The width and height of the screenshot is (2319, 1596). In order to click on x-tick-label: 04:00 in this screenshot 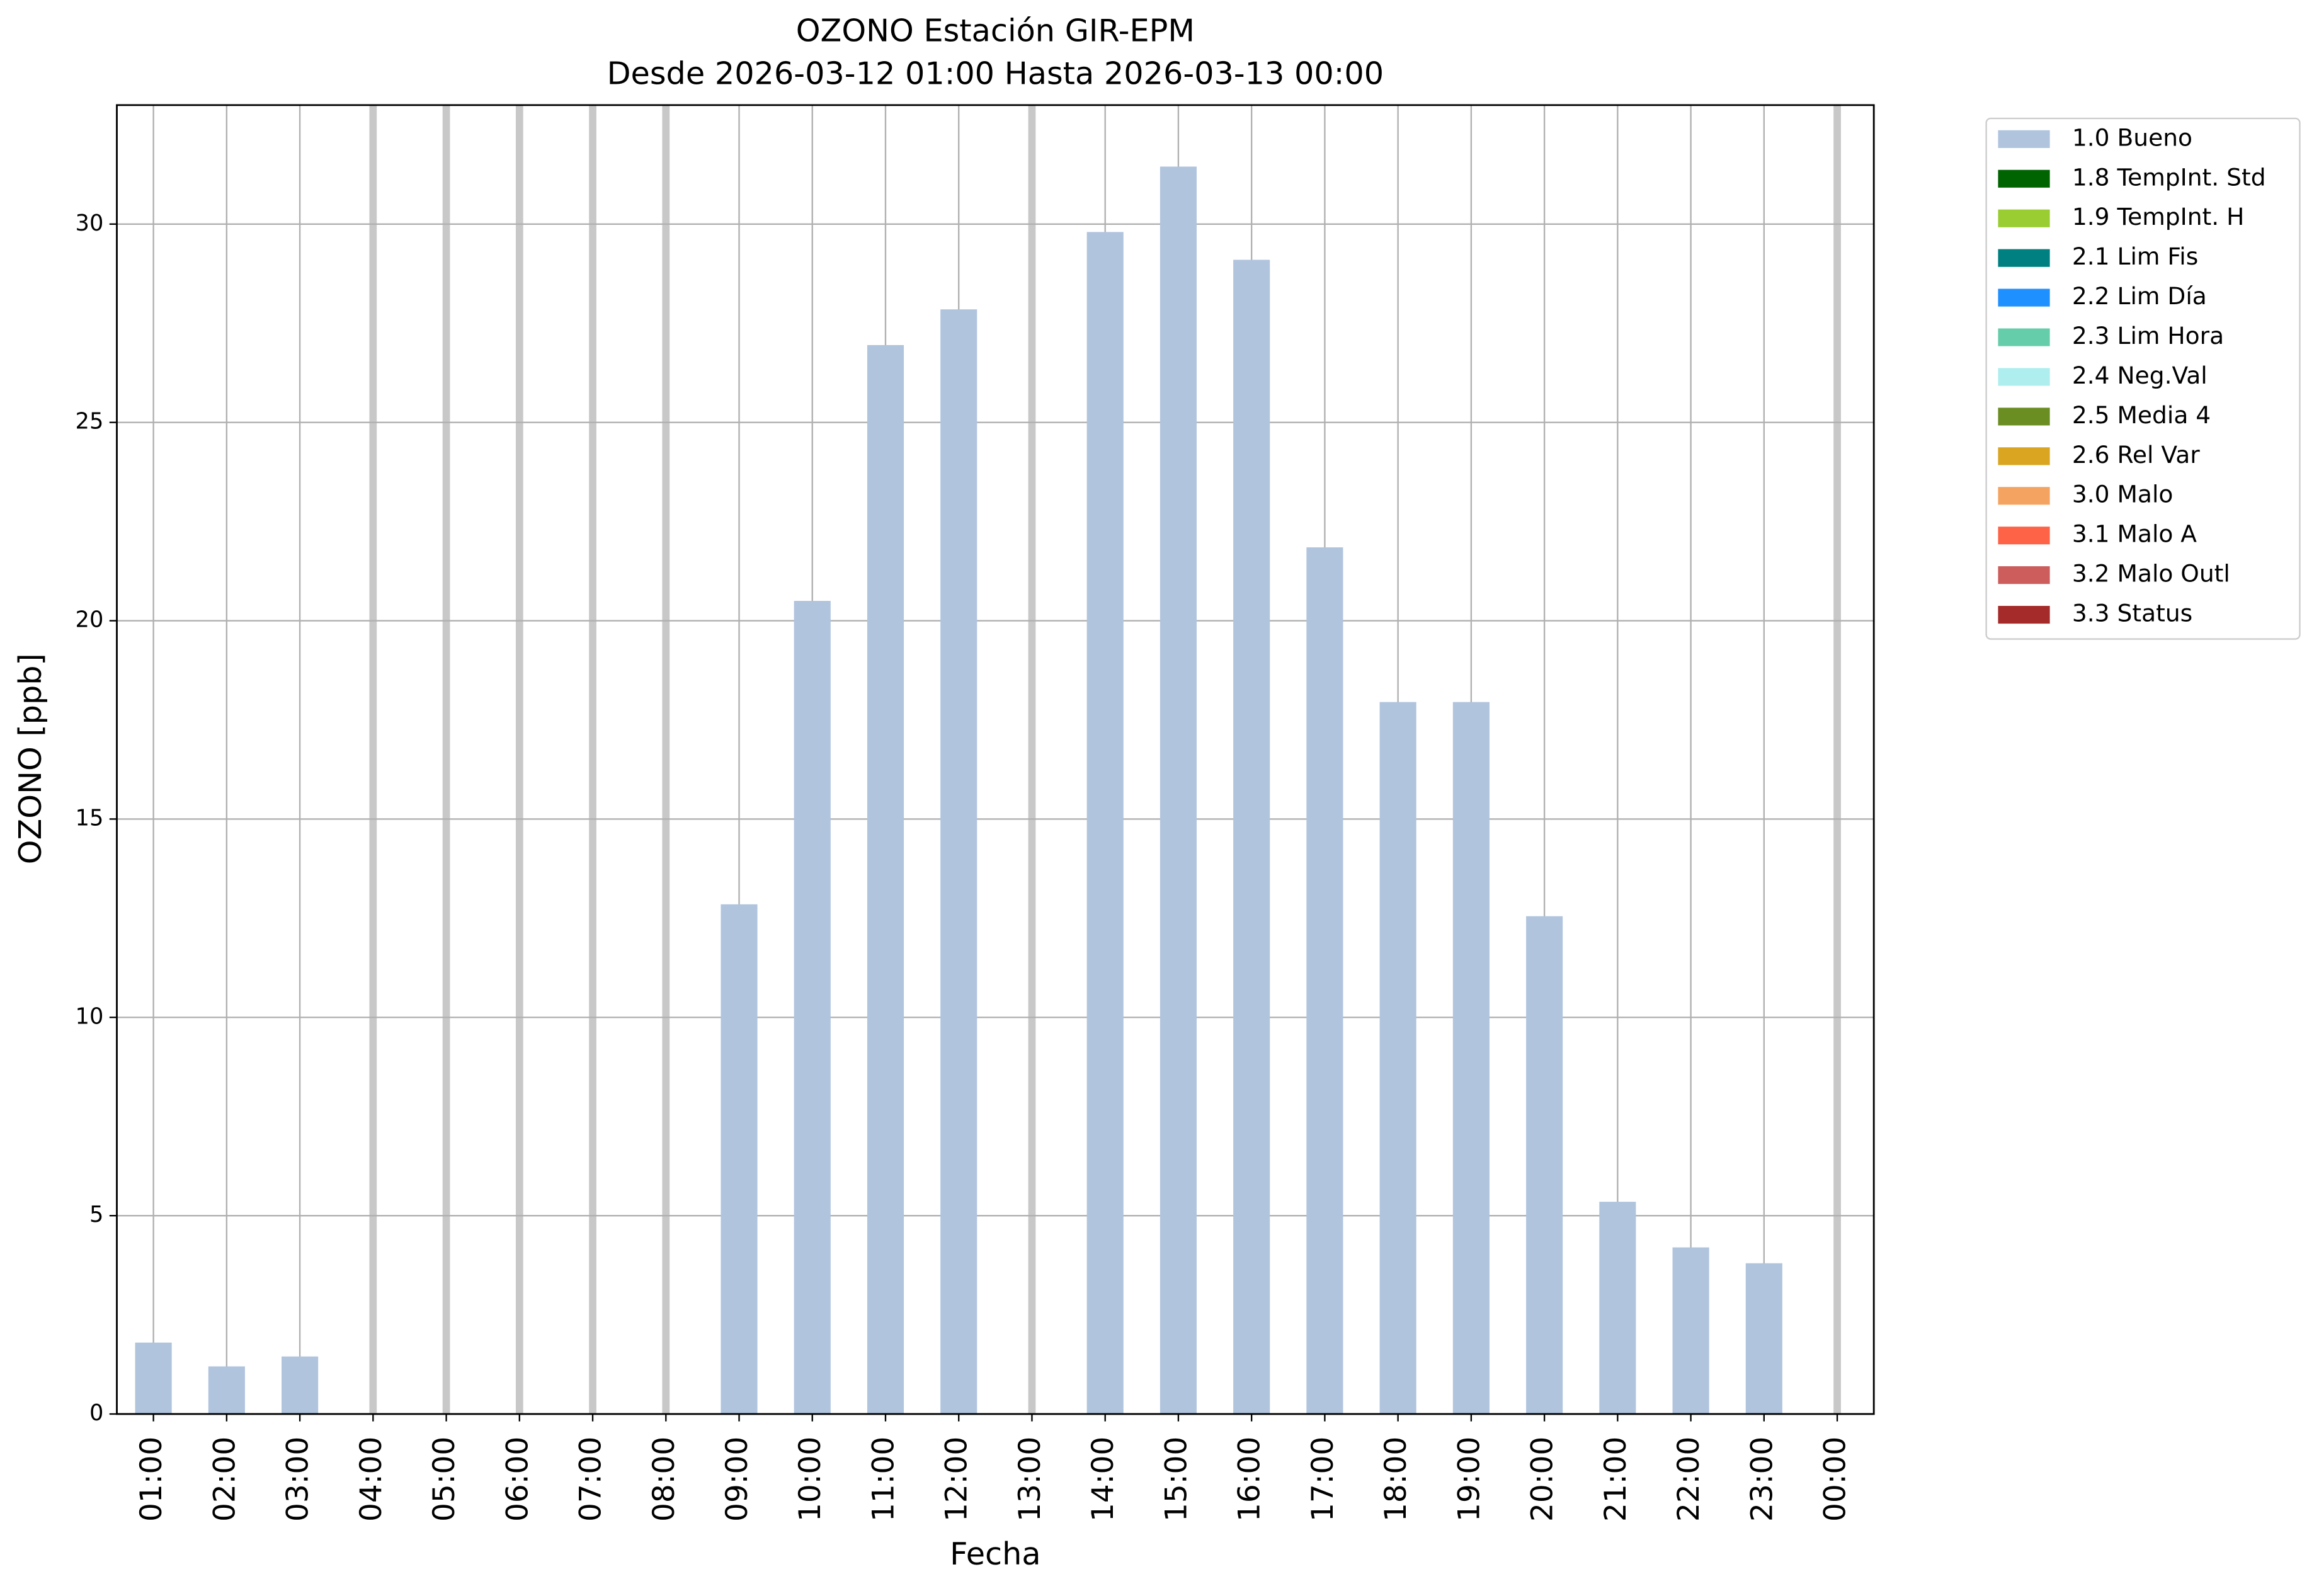, I will do `click(371, 1479)`.